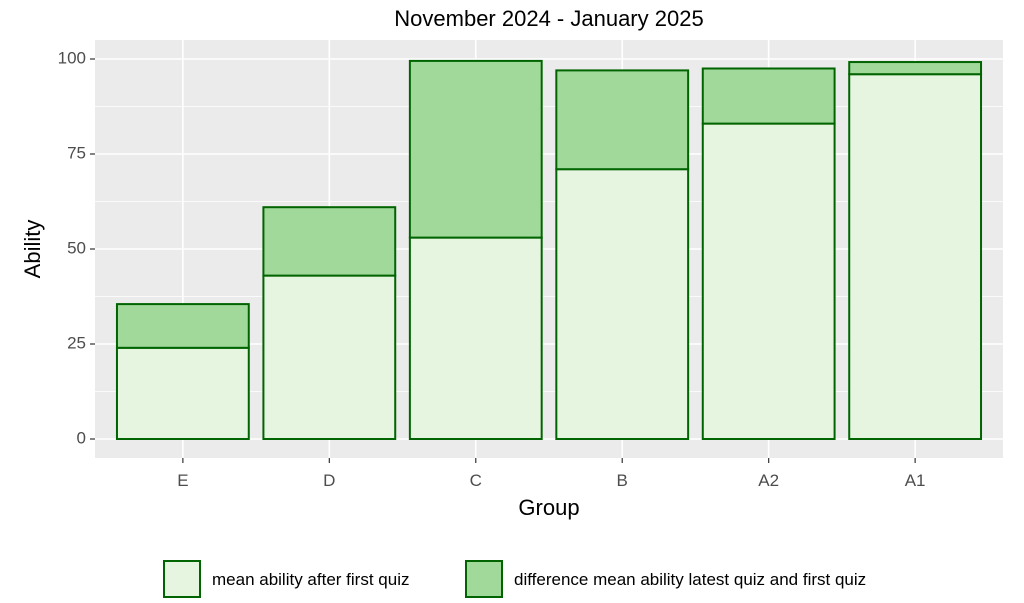  Describe the element at coordinates (622, 480) in the screenshot. I see `x-tick-label: B` at that location.